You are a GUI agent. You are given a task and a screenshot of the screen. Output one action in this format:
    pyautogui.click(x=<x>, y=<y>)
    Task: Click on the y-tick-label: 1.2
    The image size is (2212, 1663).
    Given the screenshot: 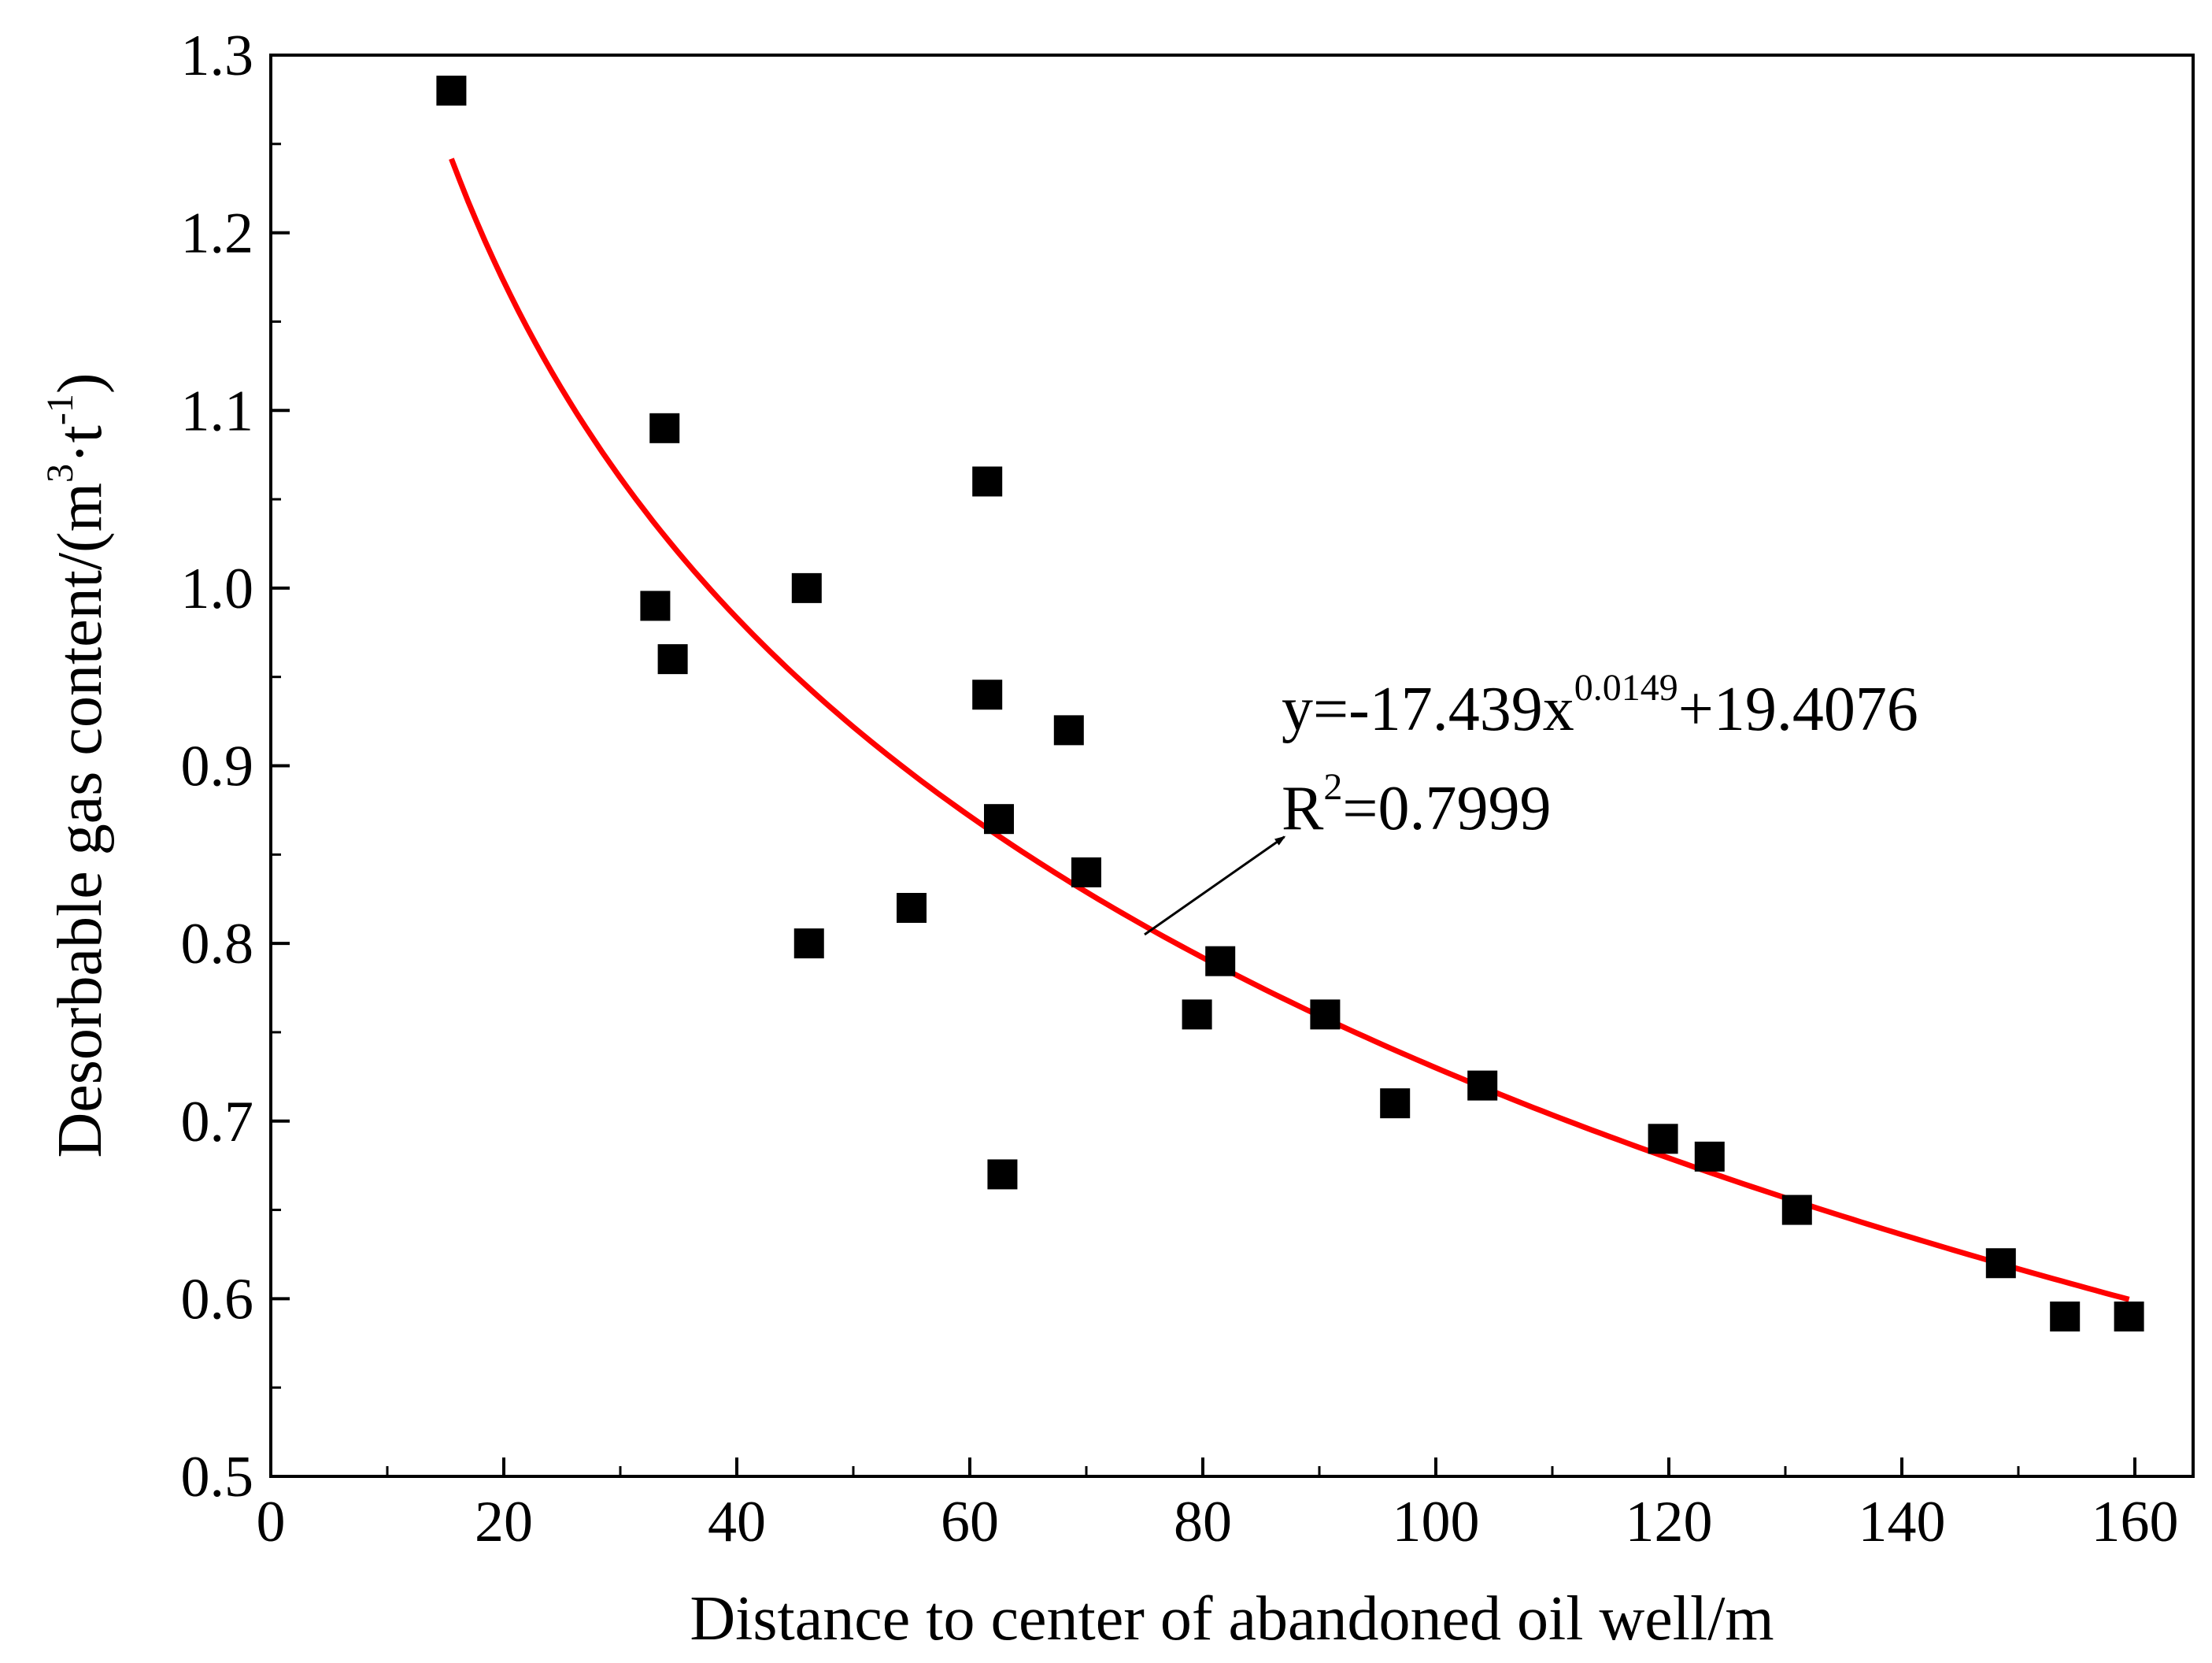 What is the action you would take?
    pyautogui.click(x=217, y=234)
    